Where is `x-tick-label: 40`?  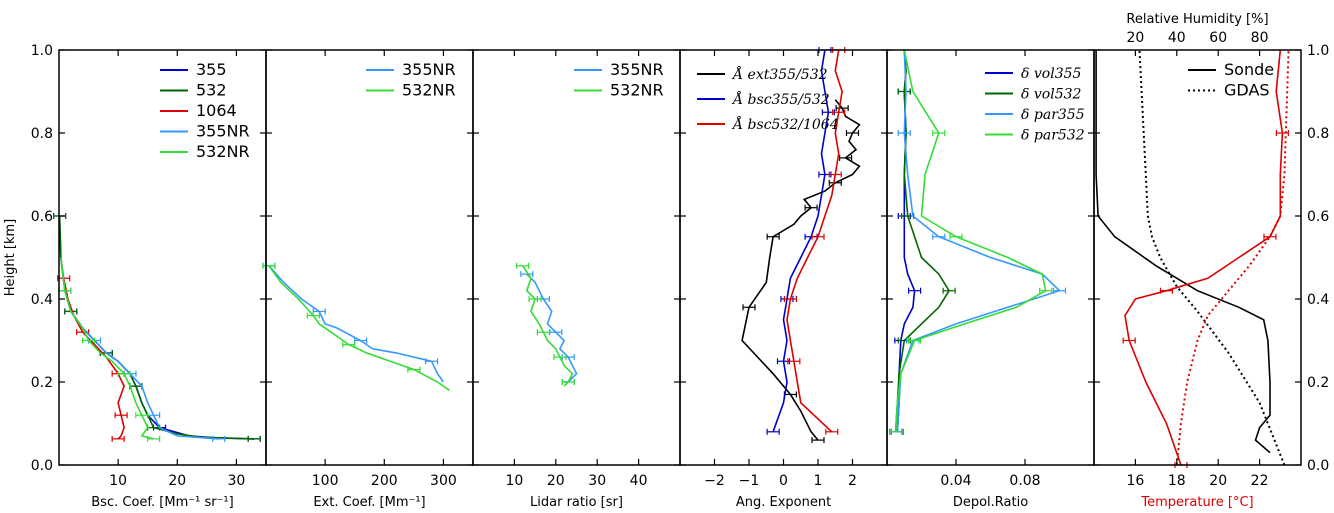 x-tick-label: 40 is located at coordinates (639, 481).